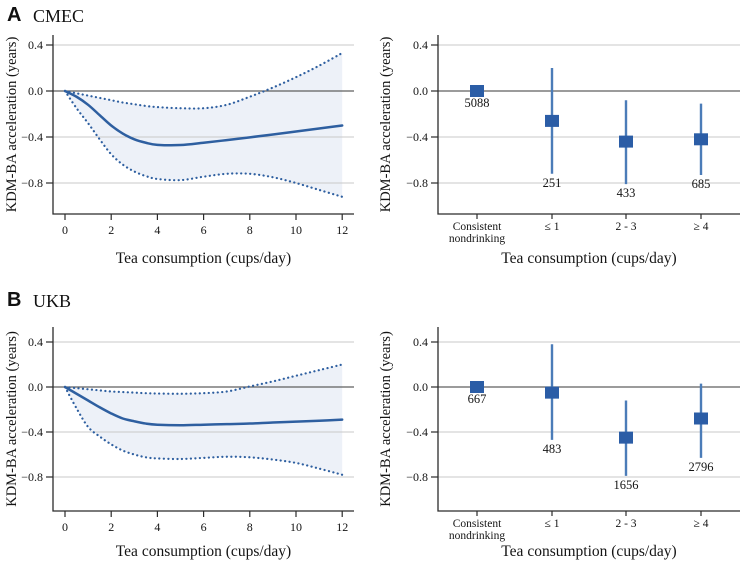 This screenshot has width=740, height=568. I want to click on count-label: 2796, so click(701, 467).